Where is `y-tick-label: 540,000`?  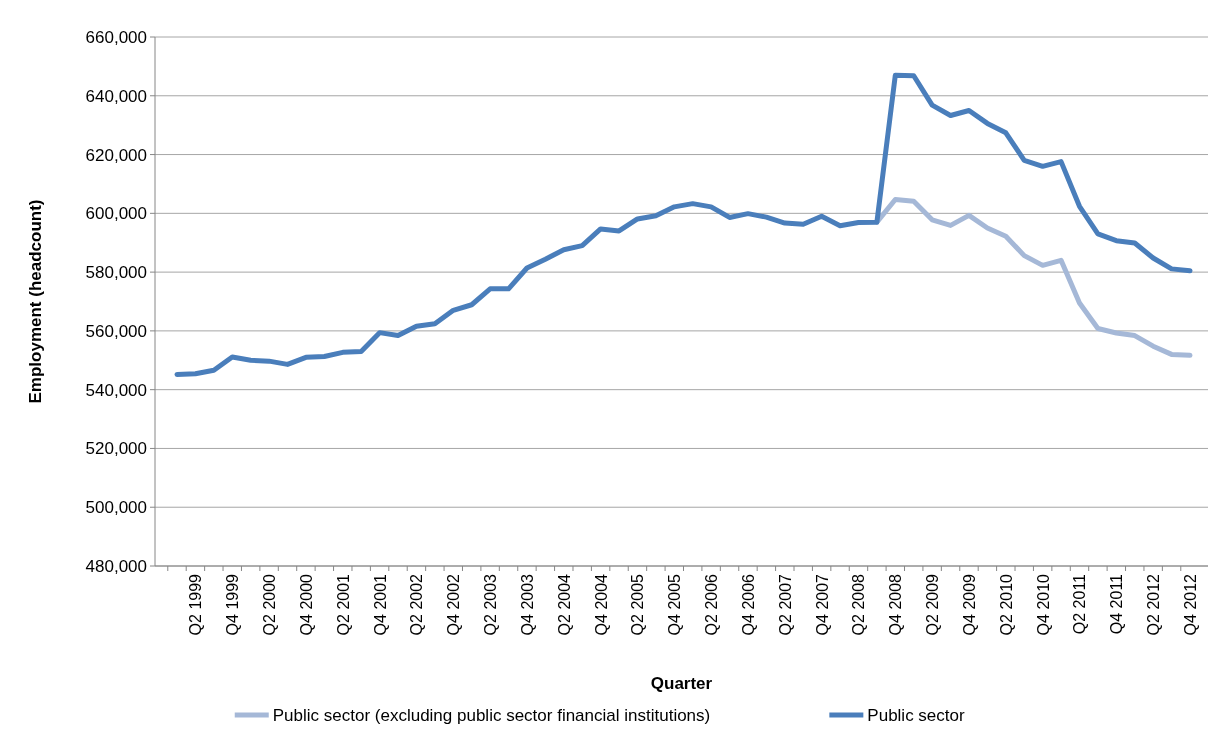 y-tick-label: 540,000 is located at coordinates (116, 390).